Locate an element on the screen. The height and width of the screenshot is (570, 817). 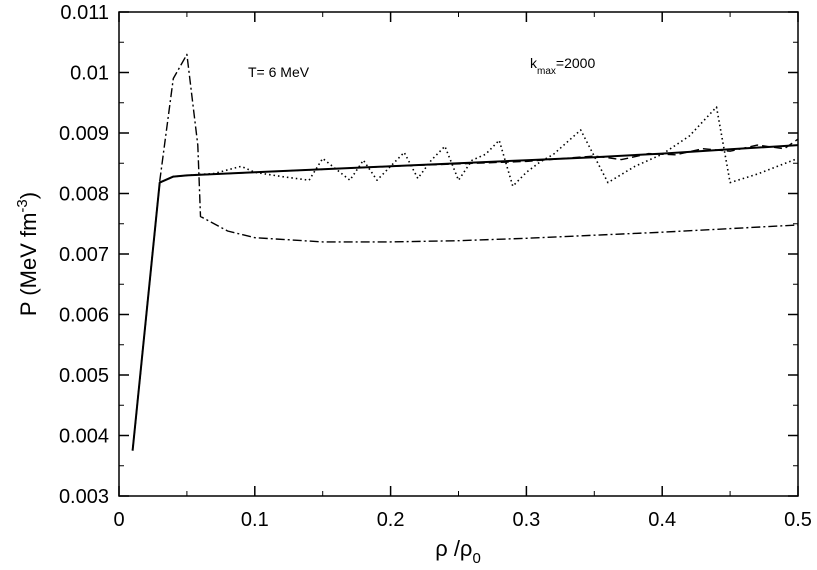
x-axis-title: ρ /ρ0 is located at coordinates (458, 551).